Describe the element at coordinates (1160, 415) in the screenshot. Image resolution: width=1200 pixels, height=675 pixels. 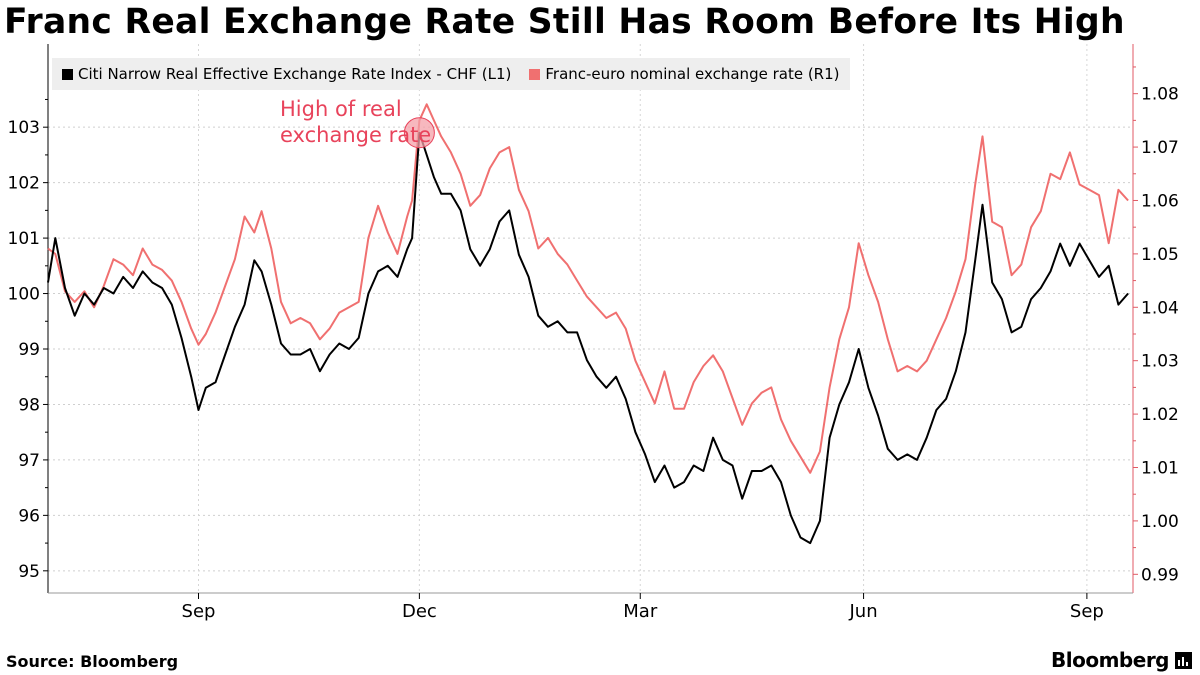
I see `right-tick-label: 1.02` at that location.